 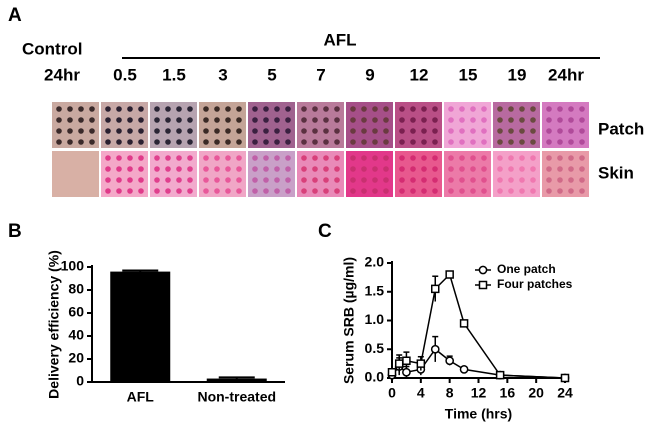 What do you see at coordinates (76, 289) in the screenshot?
I see `y-tick-label: 80` at bounding box center [76, 289].